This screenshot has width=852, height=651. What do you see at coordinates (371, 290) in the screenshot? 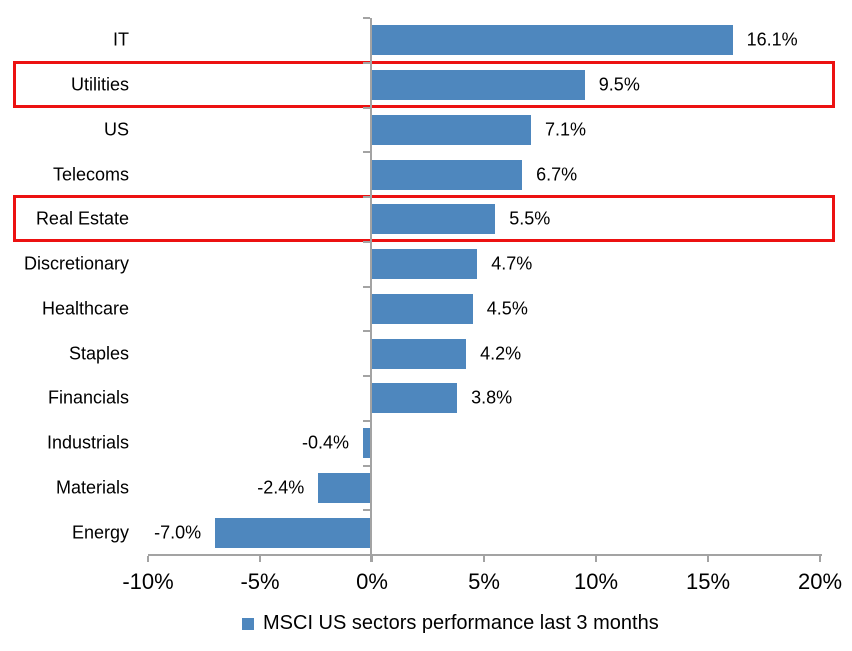
I see `y-axis-line` at bounding box center [371, 290].